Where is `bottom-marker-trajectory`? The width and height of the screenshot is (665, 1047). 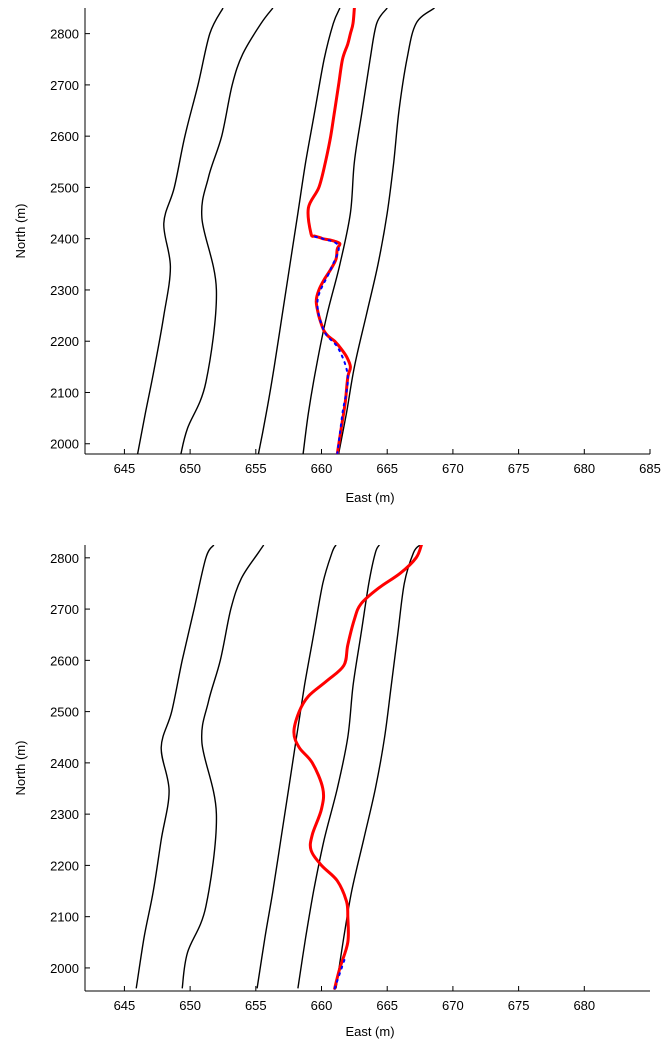
bottom-marker-trajectory is located at coordinates (340, 973).